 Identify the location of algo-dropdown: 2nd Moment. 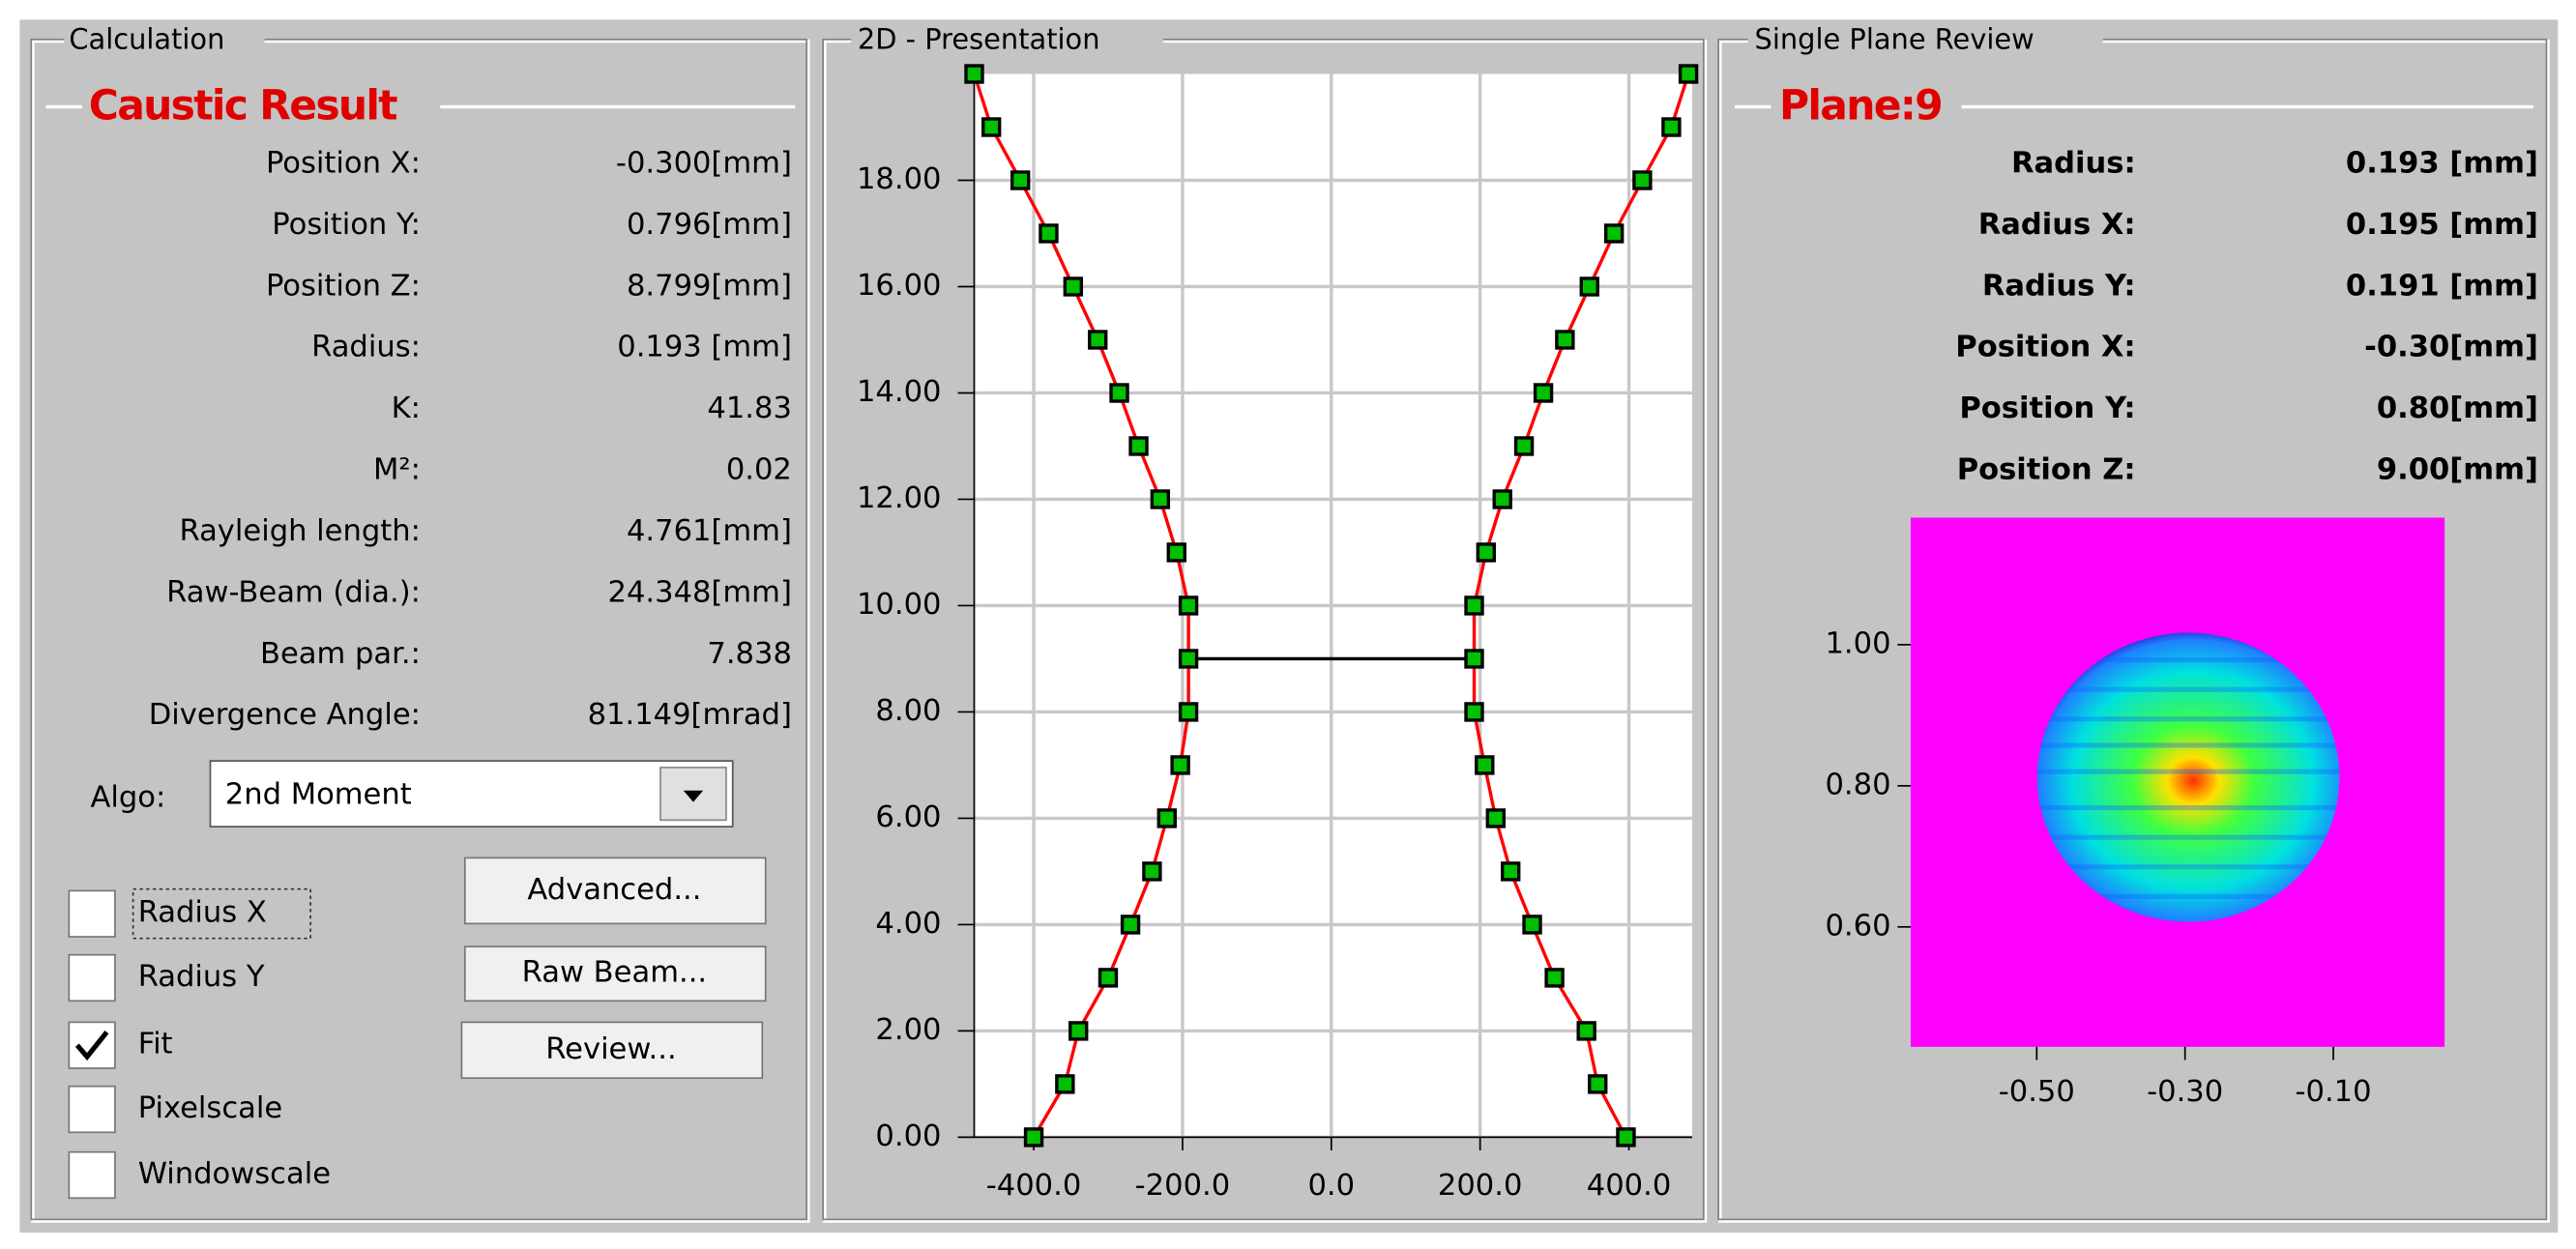
(471, 794).